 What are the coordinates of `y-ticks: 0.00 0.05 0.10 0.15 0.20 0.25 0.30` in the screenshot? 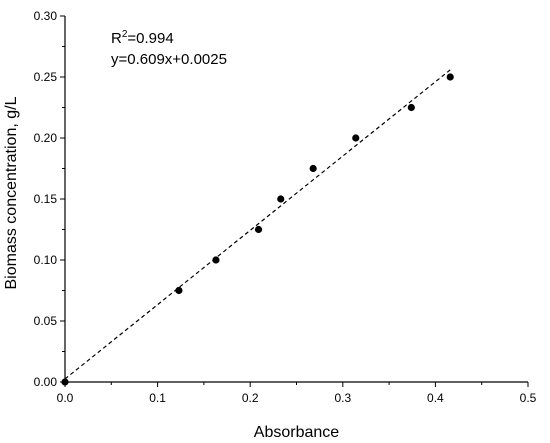 It's located at (49, 199).